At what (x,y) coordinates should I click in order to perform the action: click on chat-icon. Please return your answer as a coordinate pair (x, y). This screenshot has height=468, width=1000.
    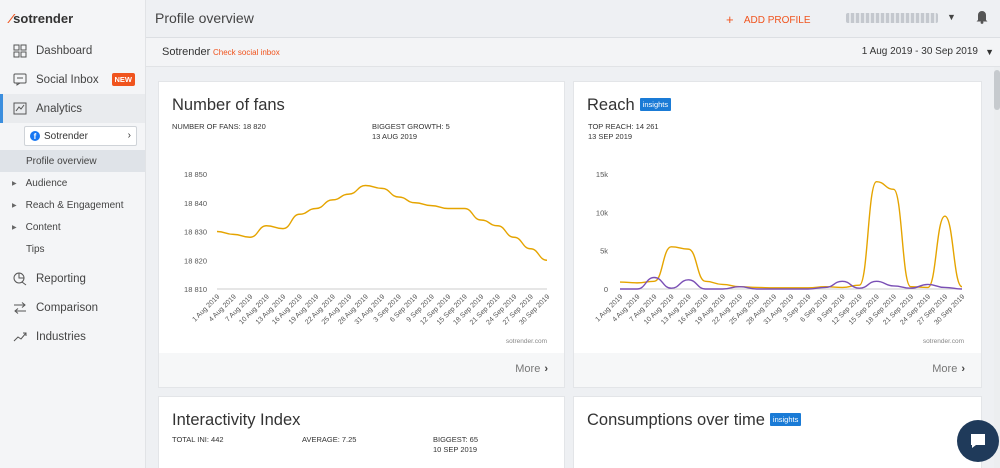
    Looking at the image, I should click on (978, 441).